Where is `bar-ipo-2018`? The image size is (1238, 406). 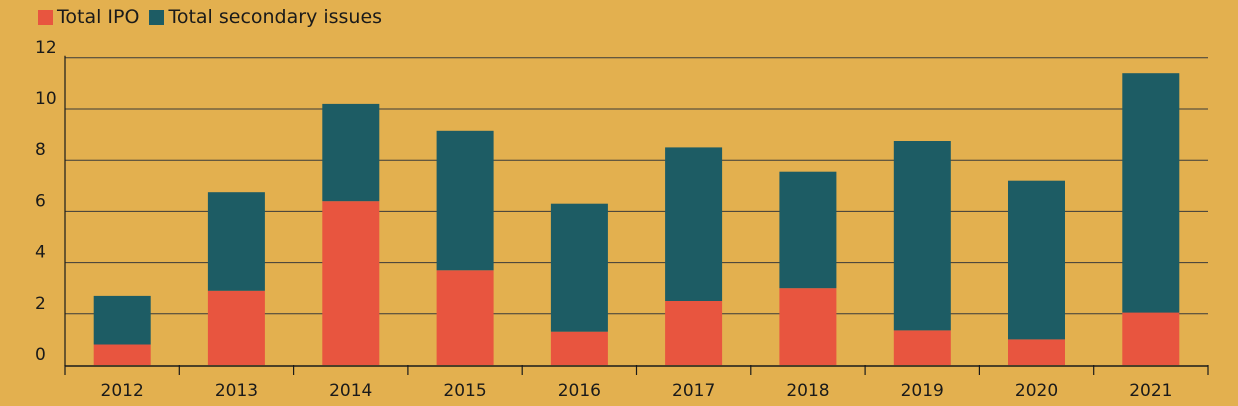 bar-ipo-2018 is located at coordinates (808, 326).